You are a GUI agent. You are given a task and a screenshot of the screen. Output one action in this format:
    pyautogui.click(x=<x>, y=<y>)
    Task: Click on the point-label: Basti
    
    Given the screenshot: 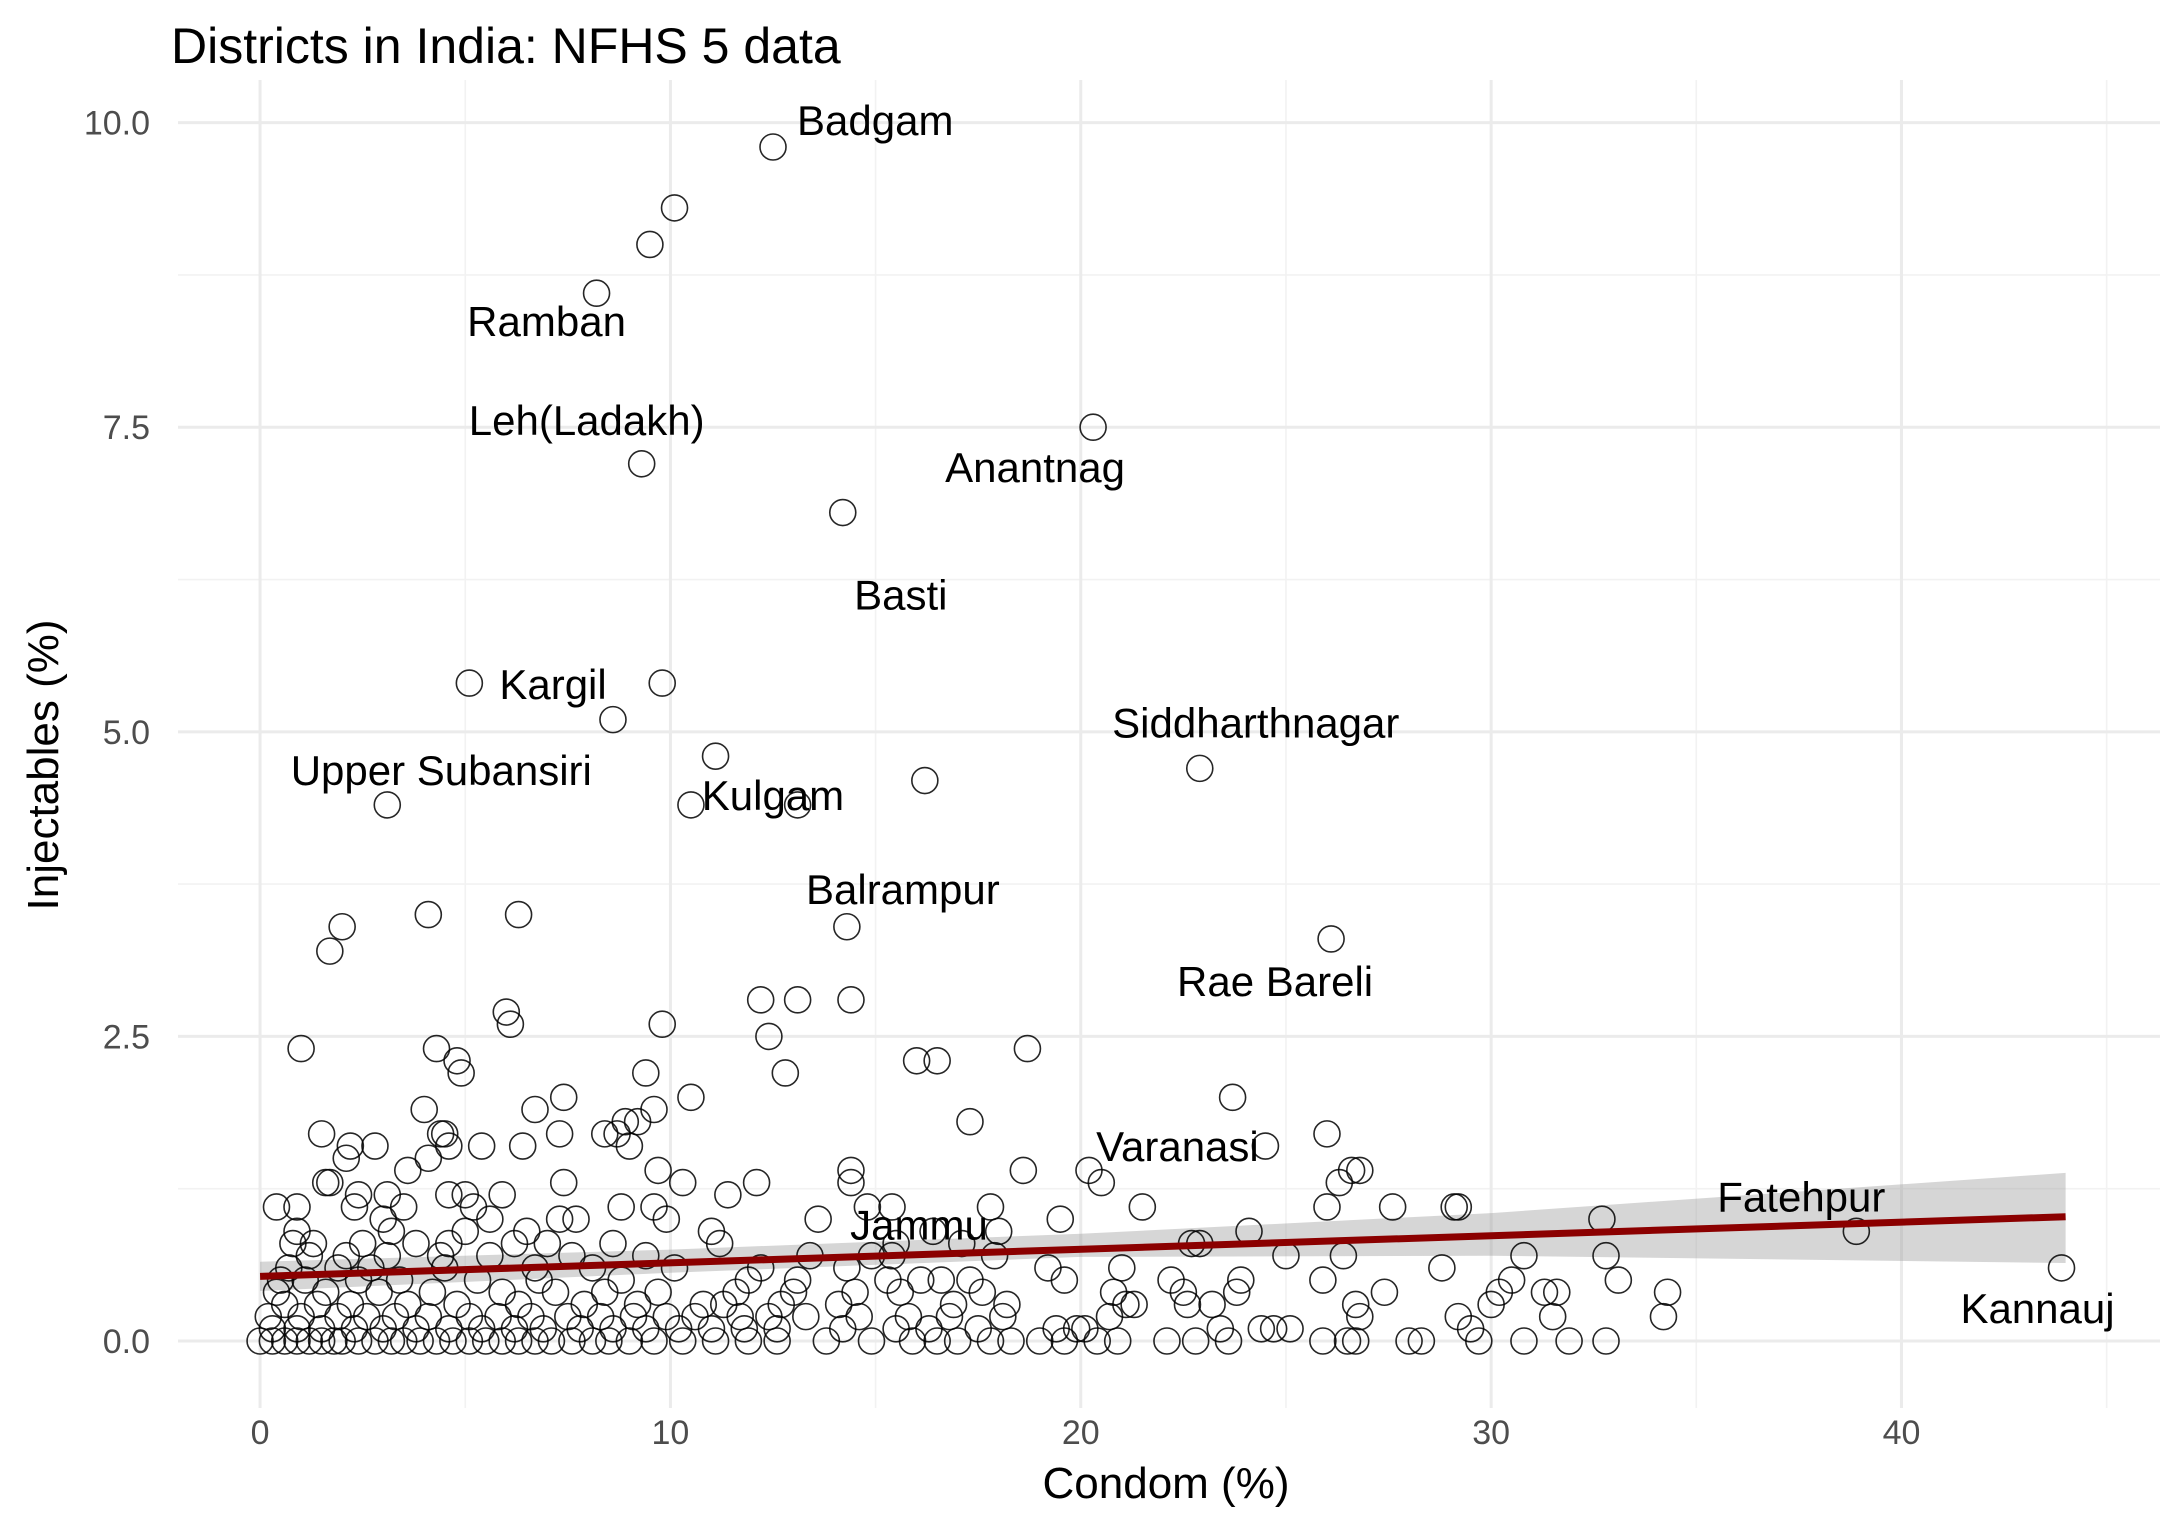 What is the action you would take?
    pyautogui.click(x=900, y=595)
    